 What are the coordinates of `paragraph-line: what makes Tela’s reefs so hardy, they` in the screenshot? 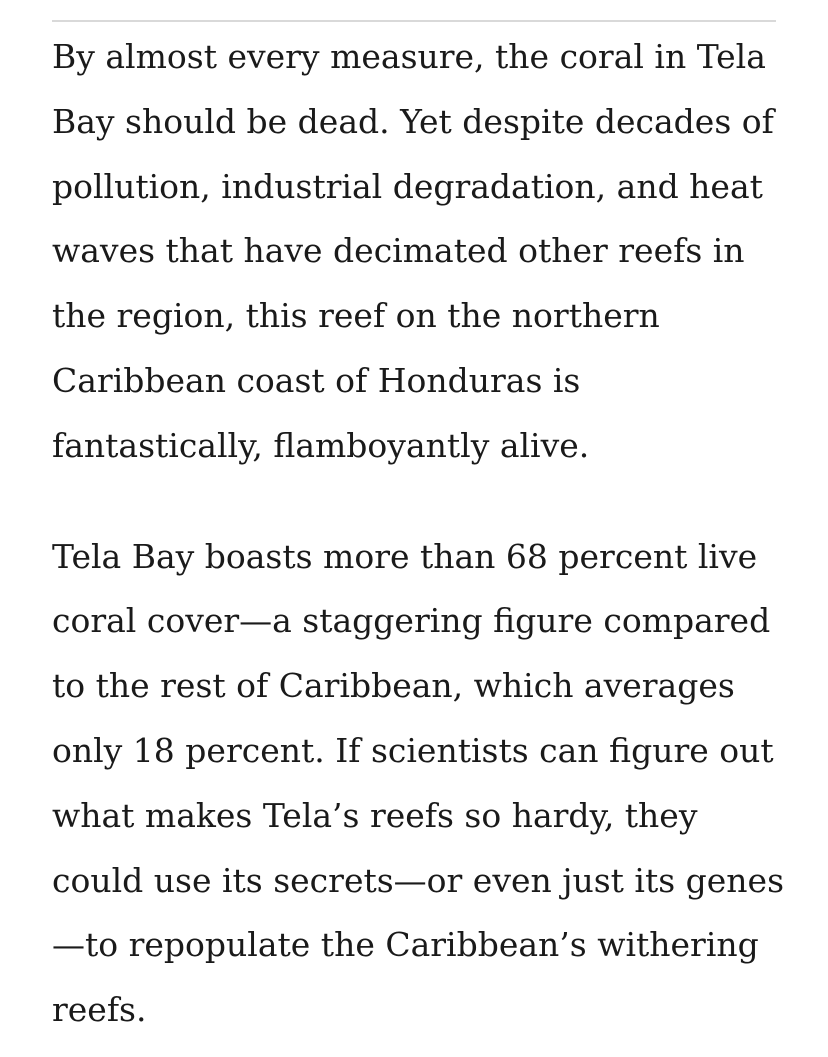 It's located at (375, 815).